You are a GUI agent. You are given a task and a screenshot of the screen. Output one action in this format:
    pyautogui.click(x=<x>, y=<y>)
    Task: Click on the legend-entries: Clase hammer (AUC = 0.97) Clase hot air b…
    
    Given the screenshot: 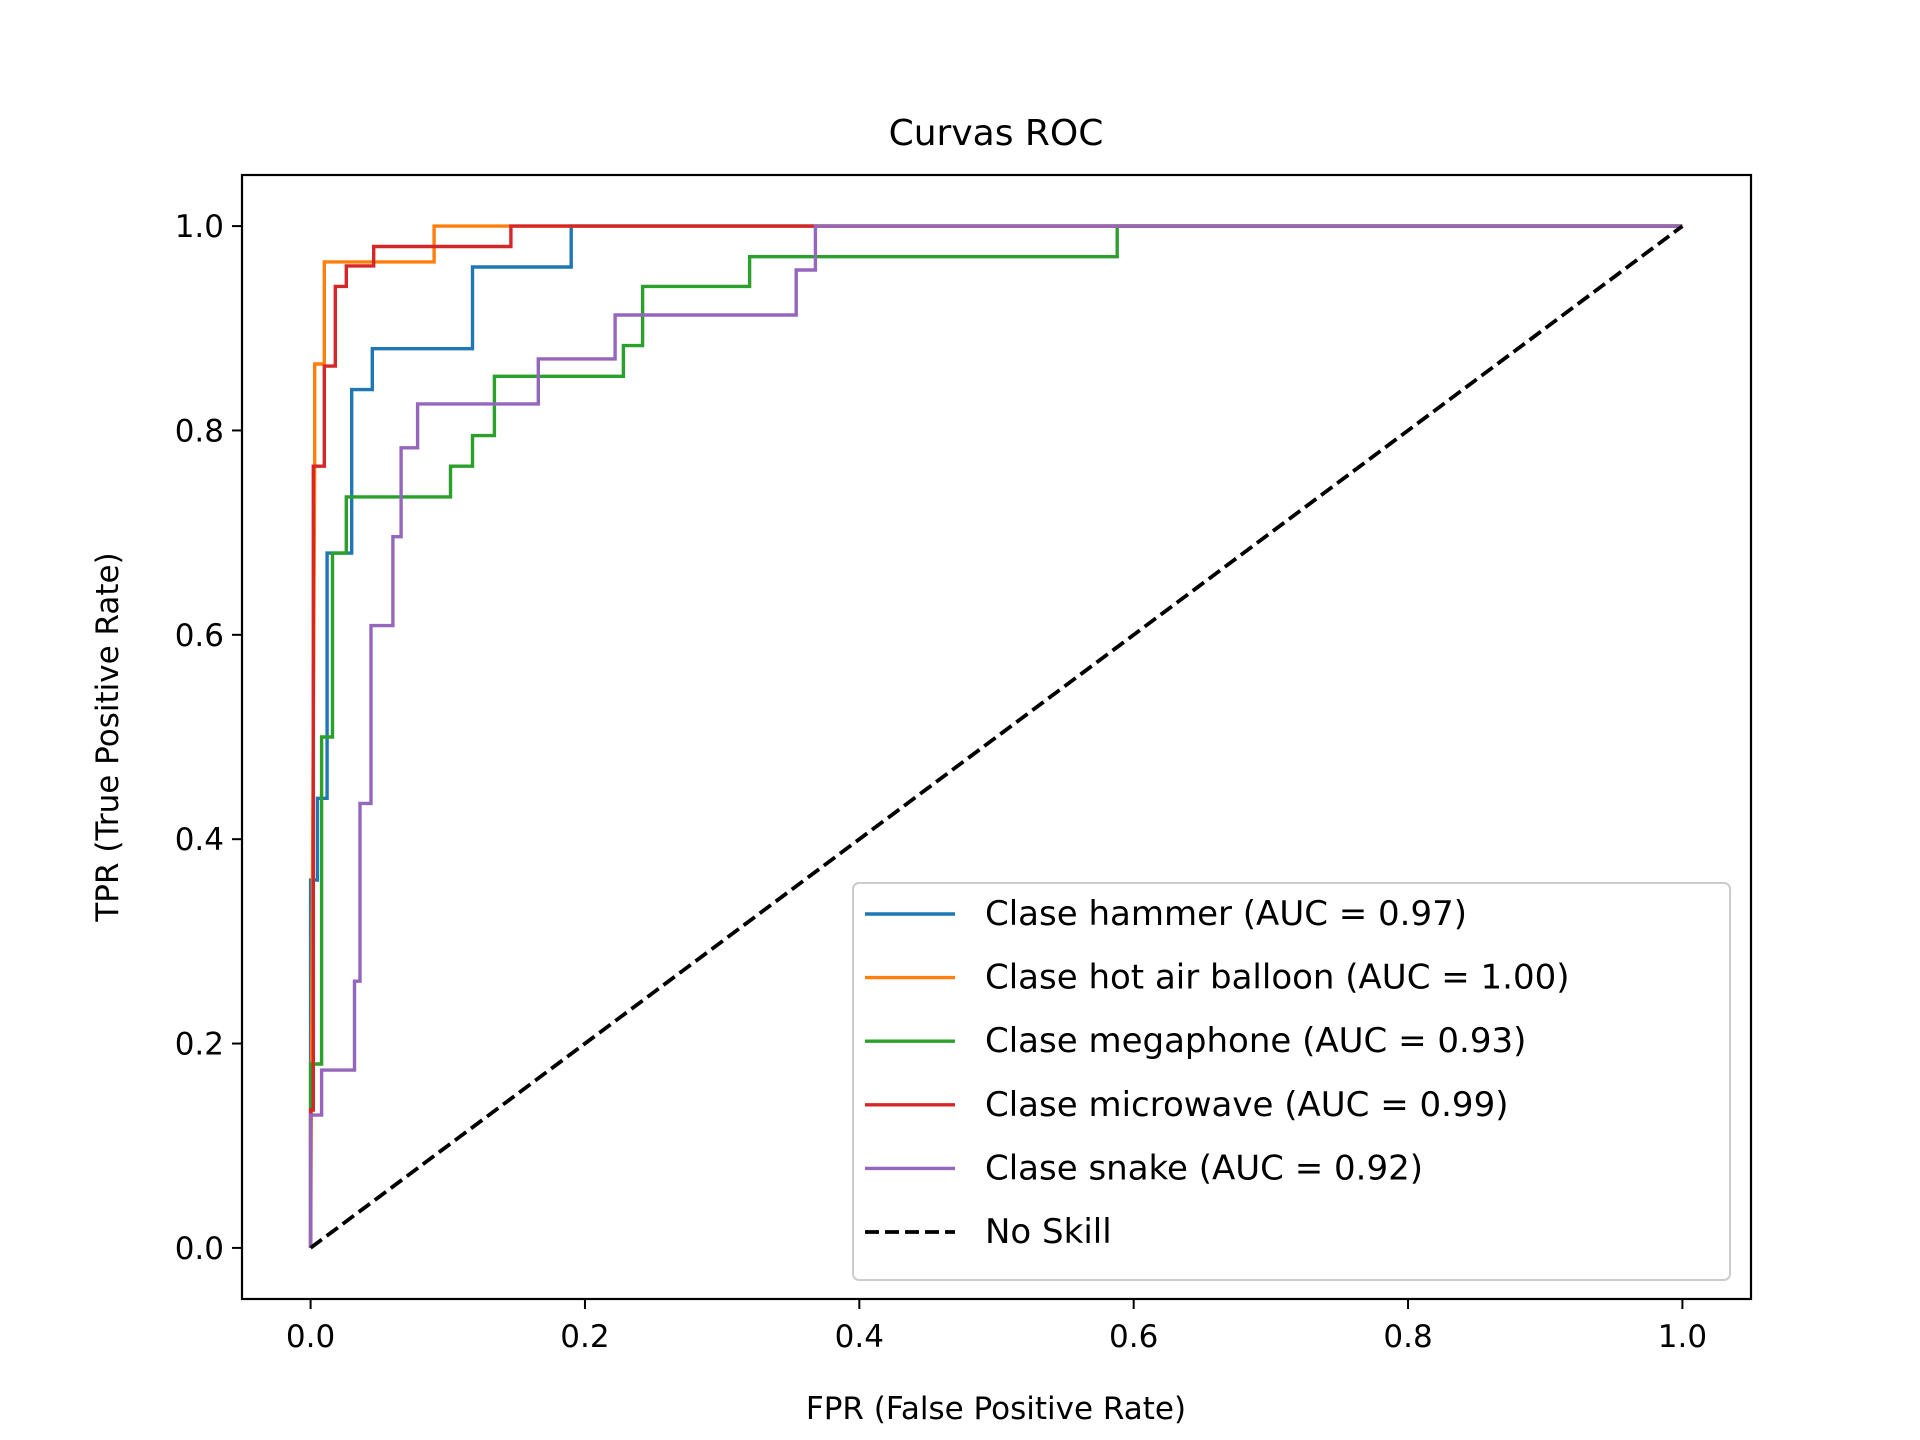 What is the action you would take?
    pyautogui.click(x=1217, y=1073)
    